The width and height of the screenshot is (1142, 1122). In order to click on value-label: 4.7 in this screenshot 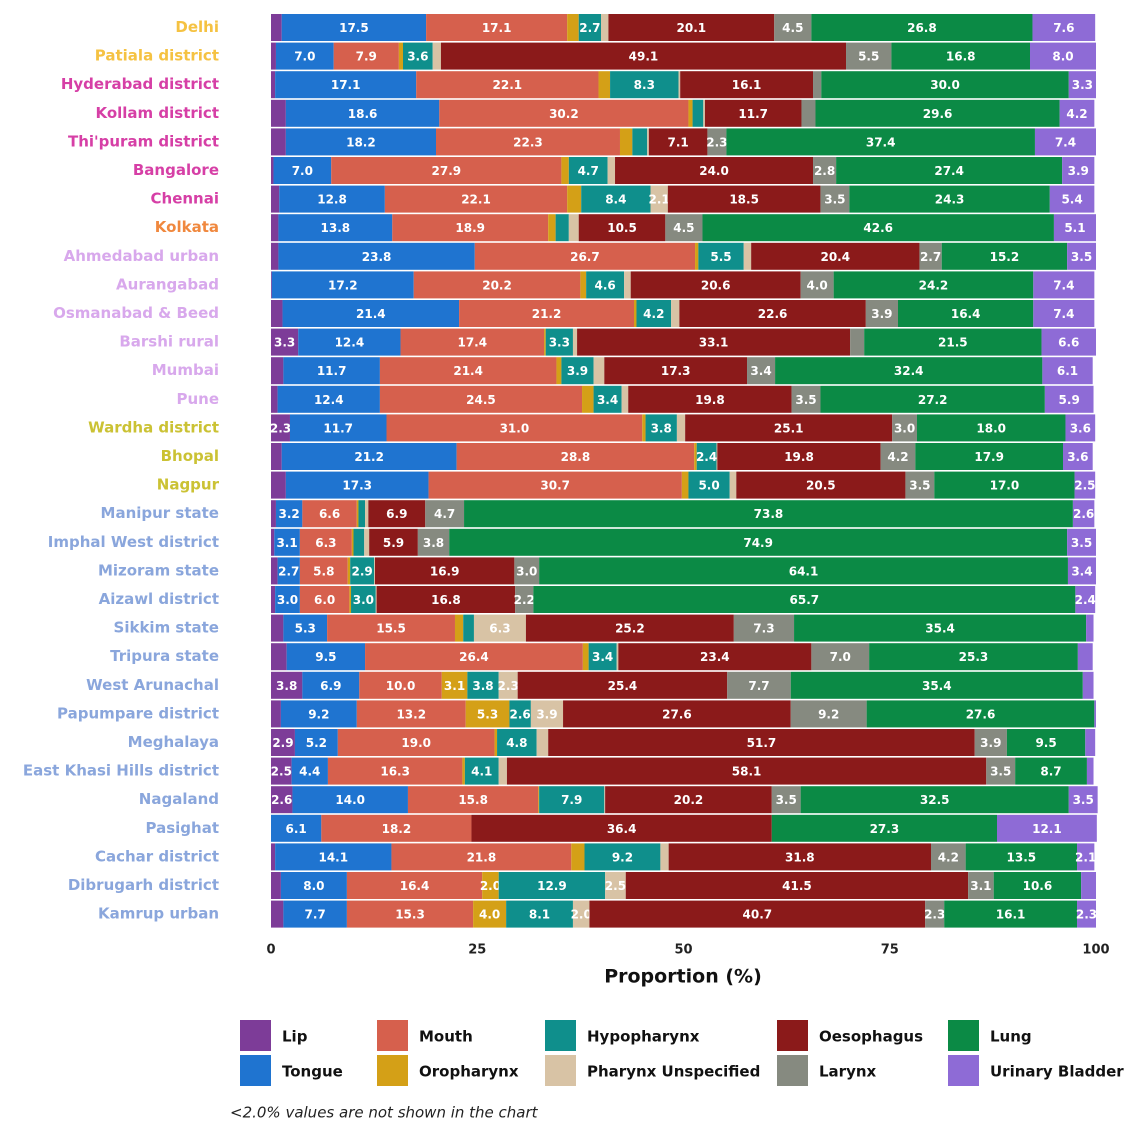, I will do `click(588, 171)`.